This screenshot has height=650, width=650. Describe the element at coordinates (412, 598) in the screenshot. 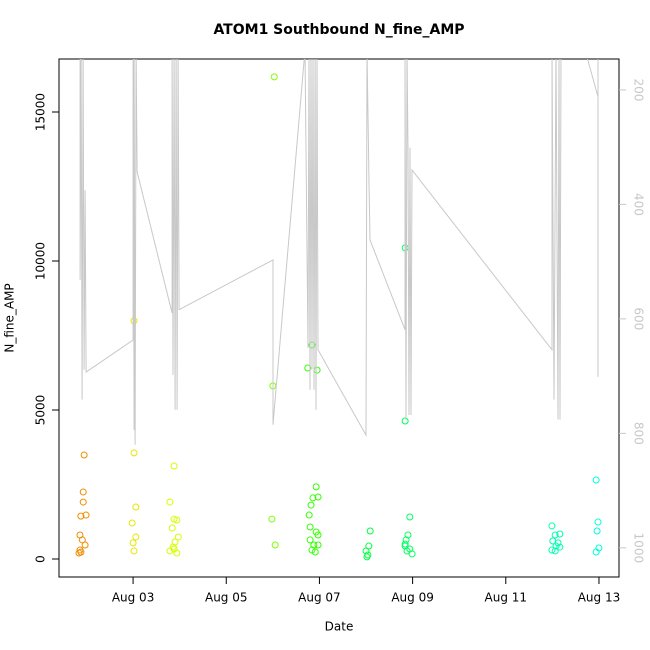

I see `x-tick-label: Aug 09` at that location.